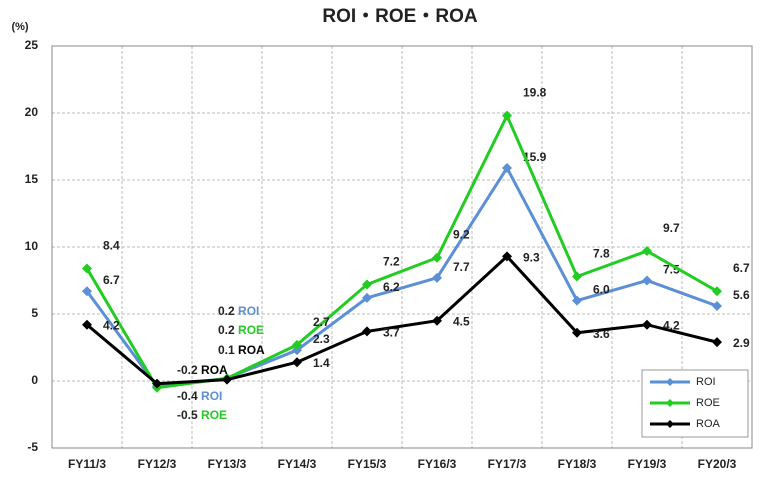  I want to click on data-label: 3.7, so click(391, 333).